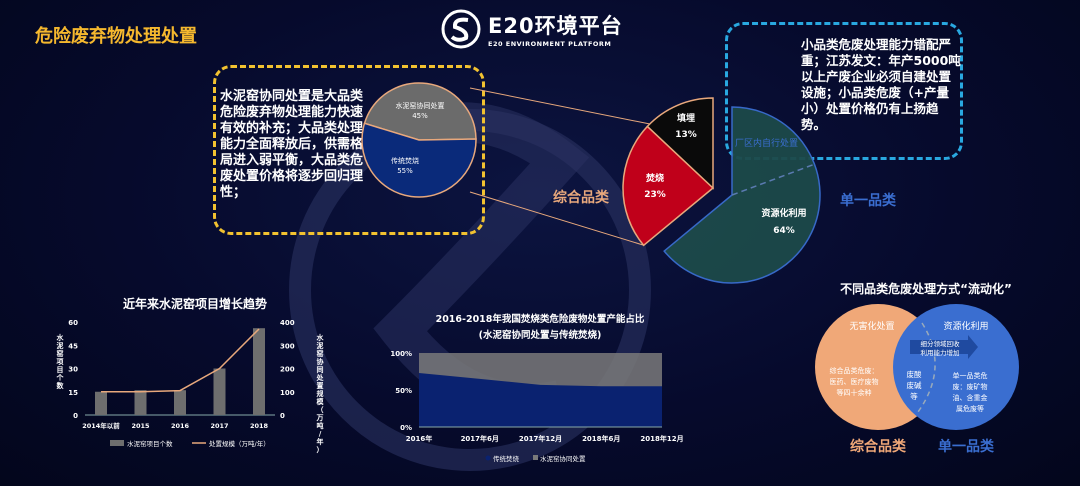 The image size is (1080, 486). I want to click on y-tick-label: 50%, so click(403, 391).